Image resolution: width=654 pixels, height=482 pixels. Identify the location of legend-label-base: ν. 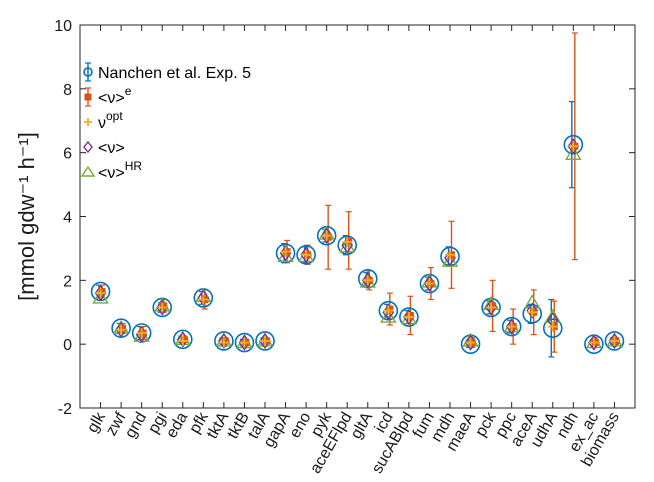
(102, 123).